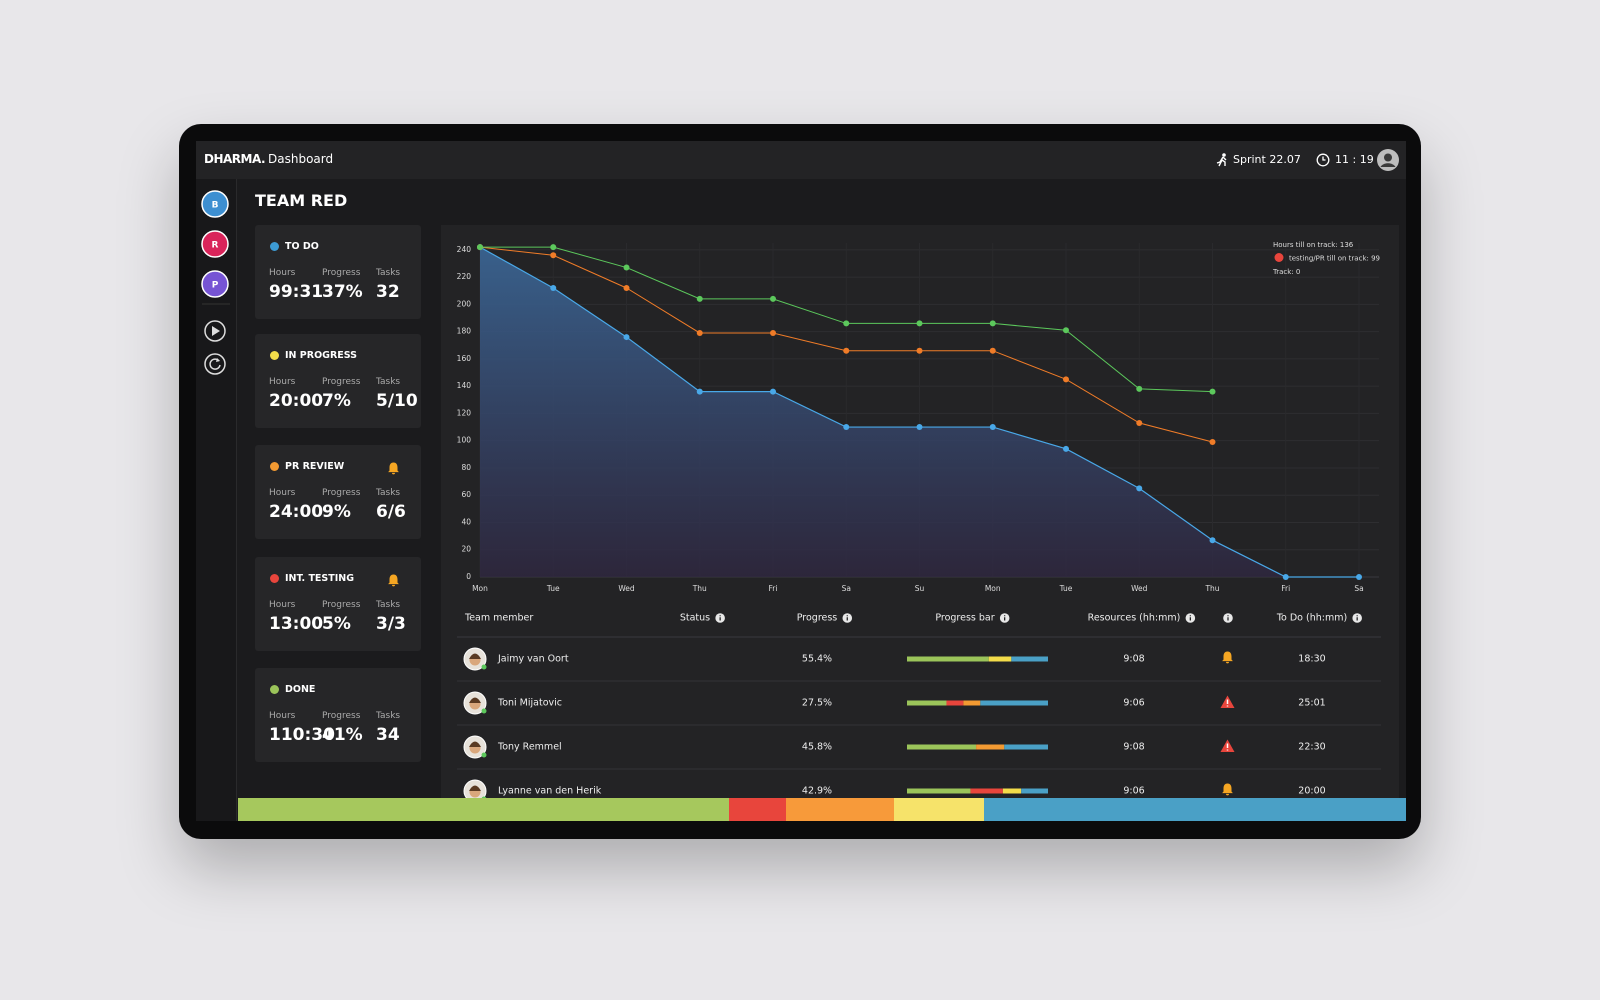 This screenshot has height=1000, width=1600. What do you see at coordinates (388, 735) in the screenshot?
I see `card-value: 34` at bounding box center [388, 735].